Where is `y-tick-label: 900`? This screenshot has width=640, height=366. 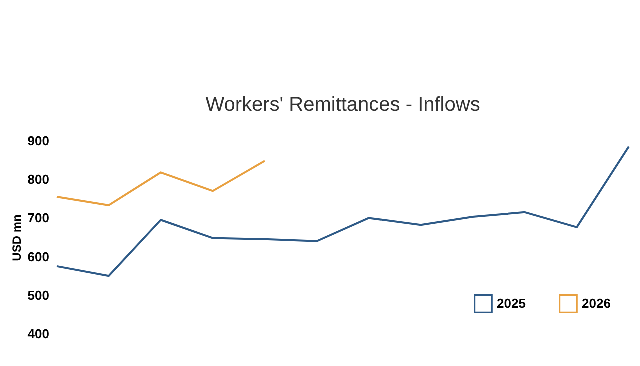
y-tick-label: 900 is located at coordinates (39, 141).